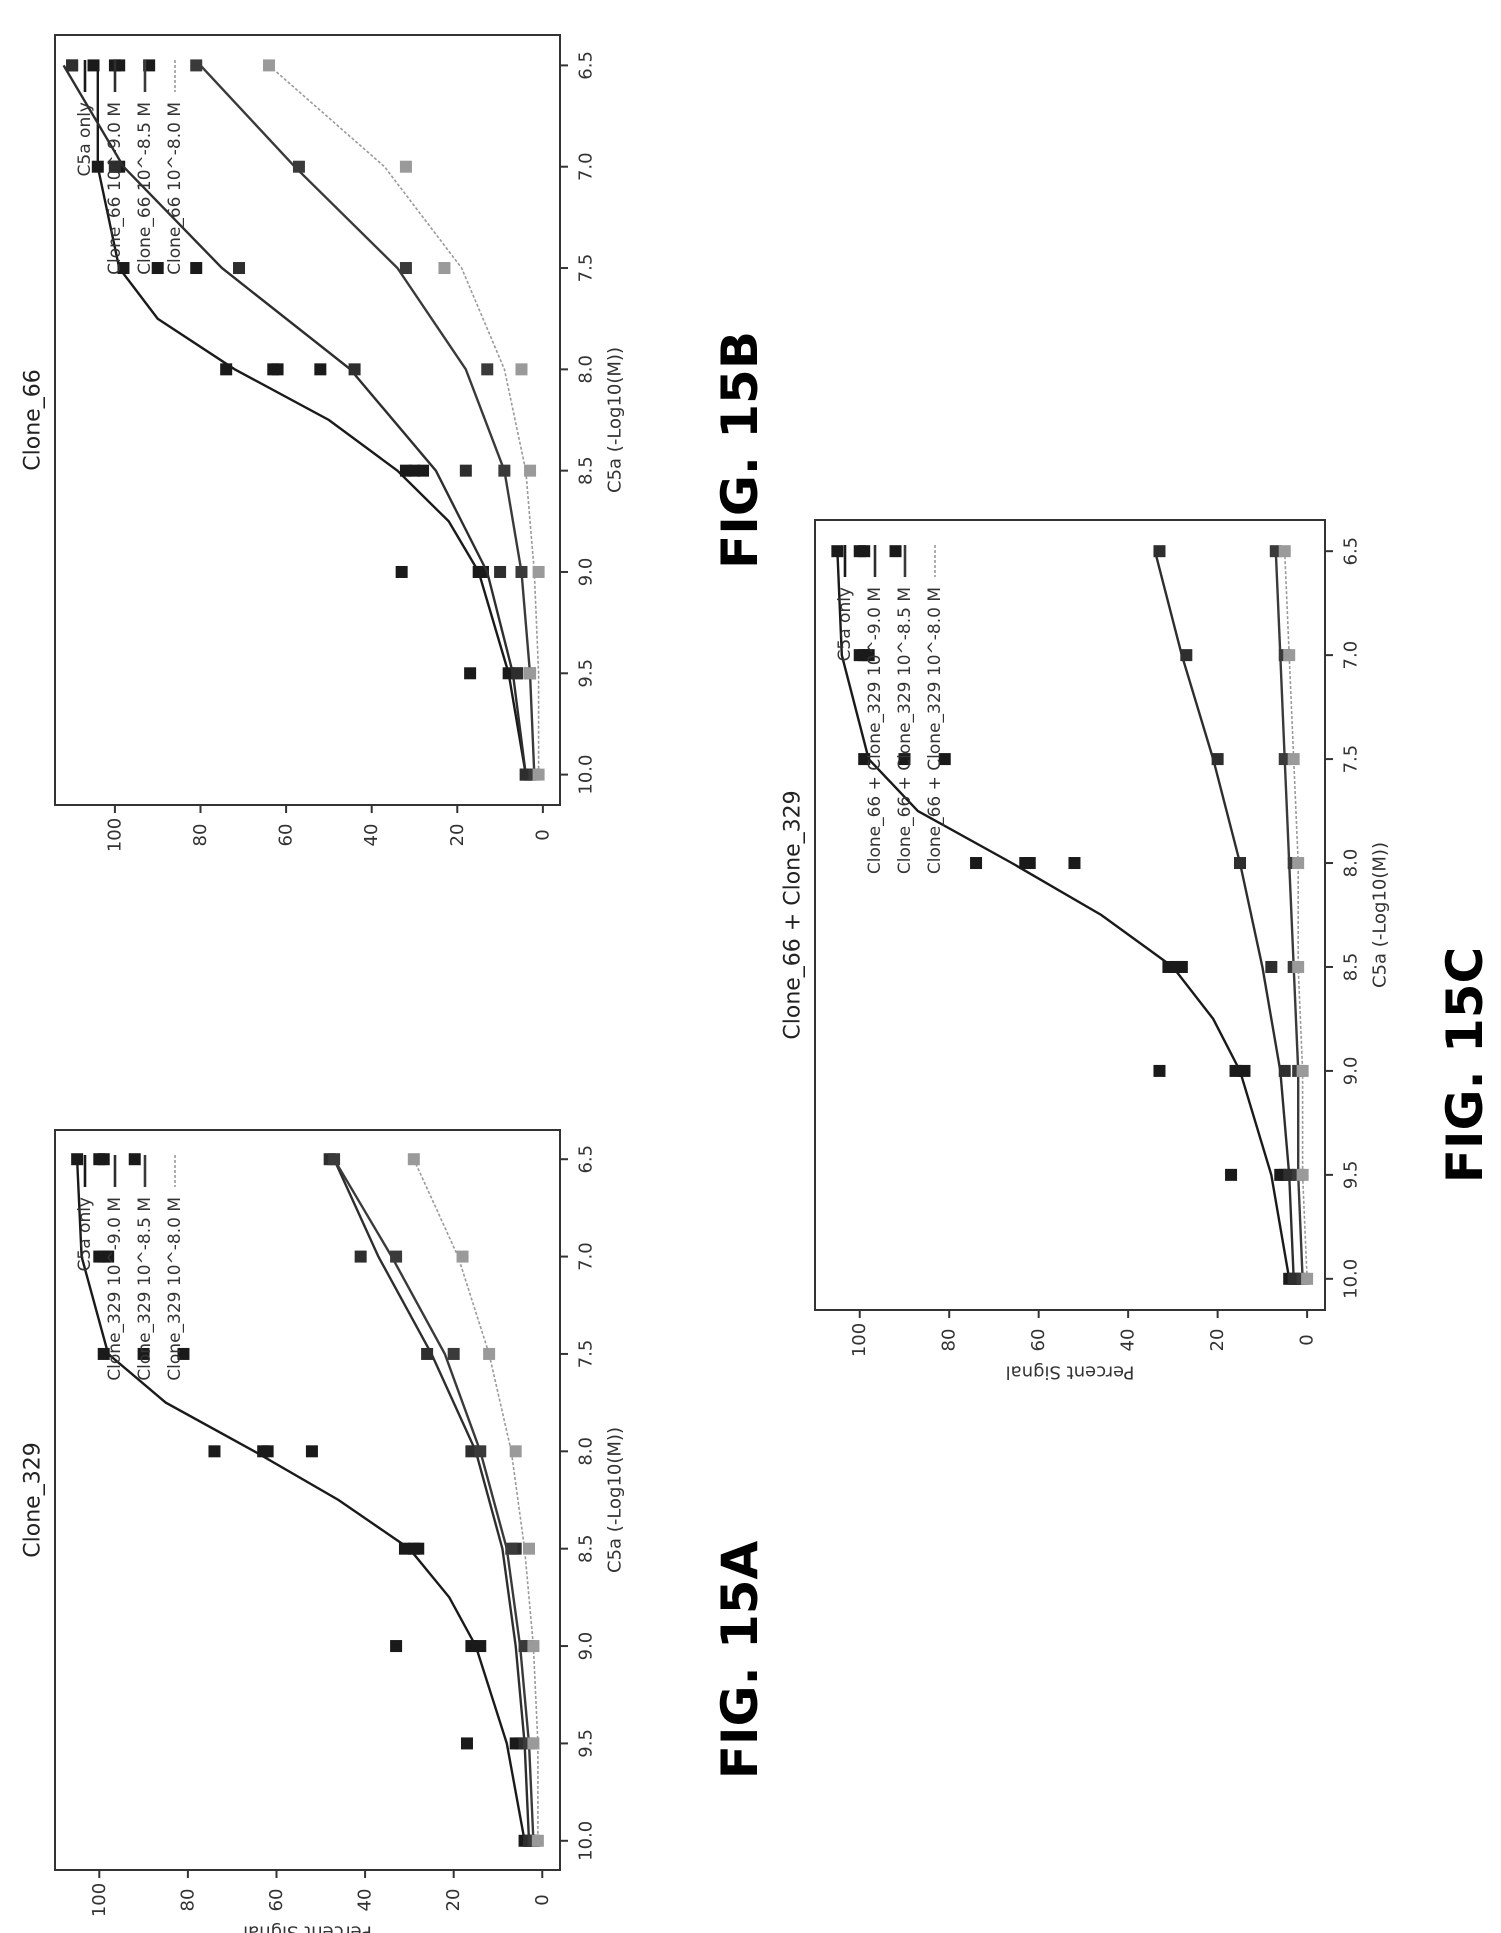  I want to click on figure-label-15a: FIG. 15A, so click(740, 1659).